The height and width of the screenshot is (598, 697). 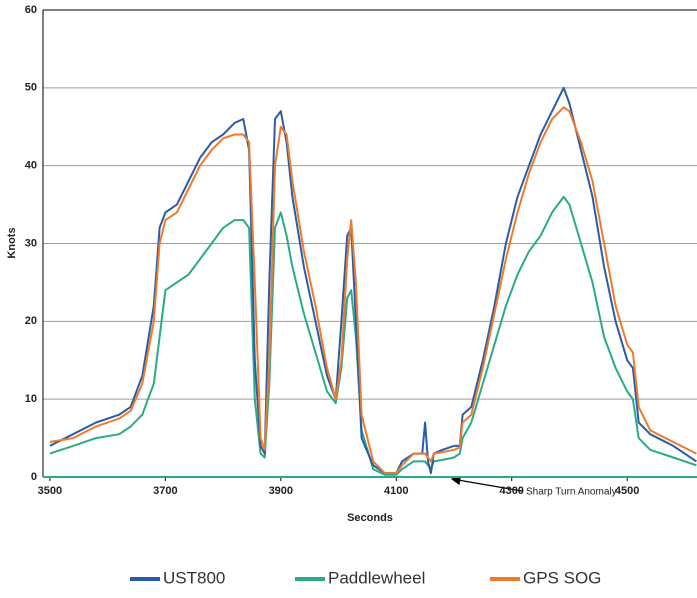 I want to click on legend-label: GPS SOG, so click(x=562, y=577).